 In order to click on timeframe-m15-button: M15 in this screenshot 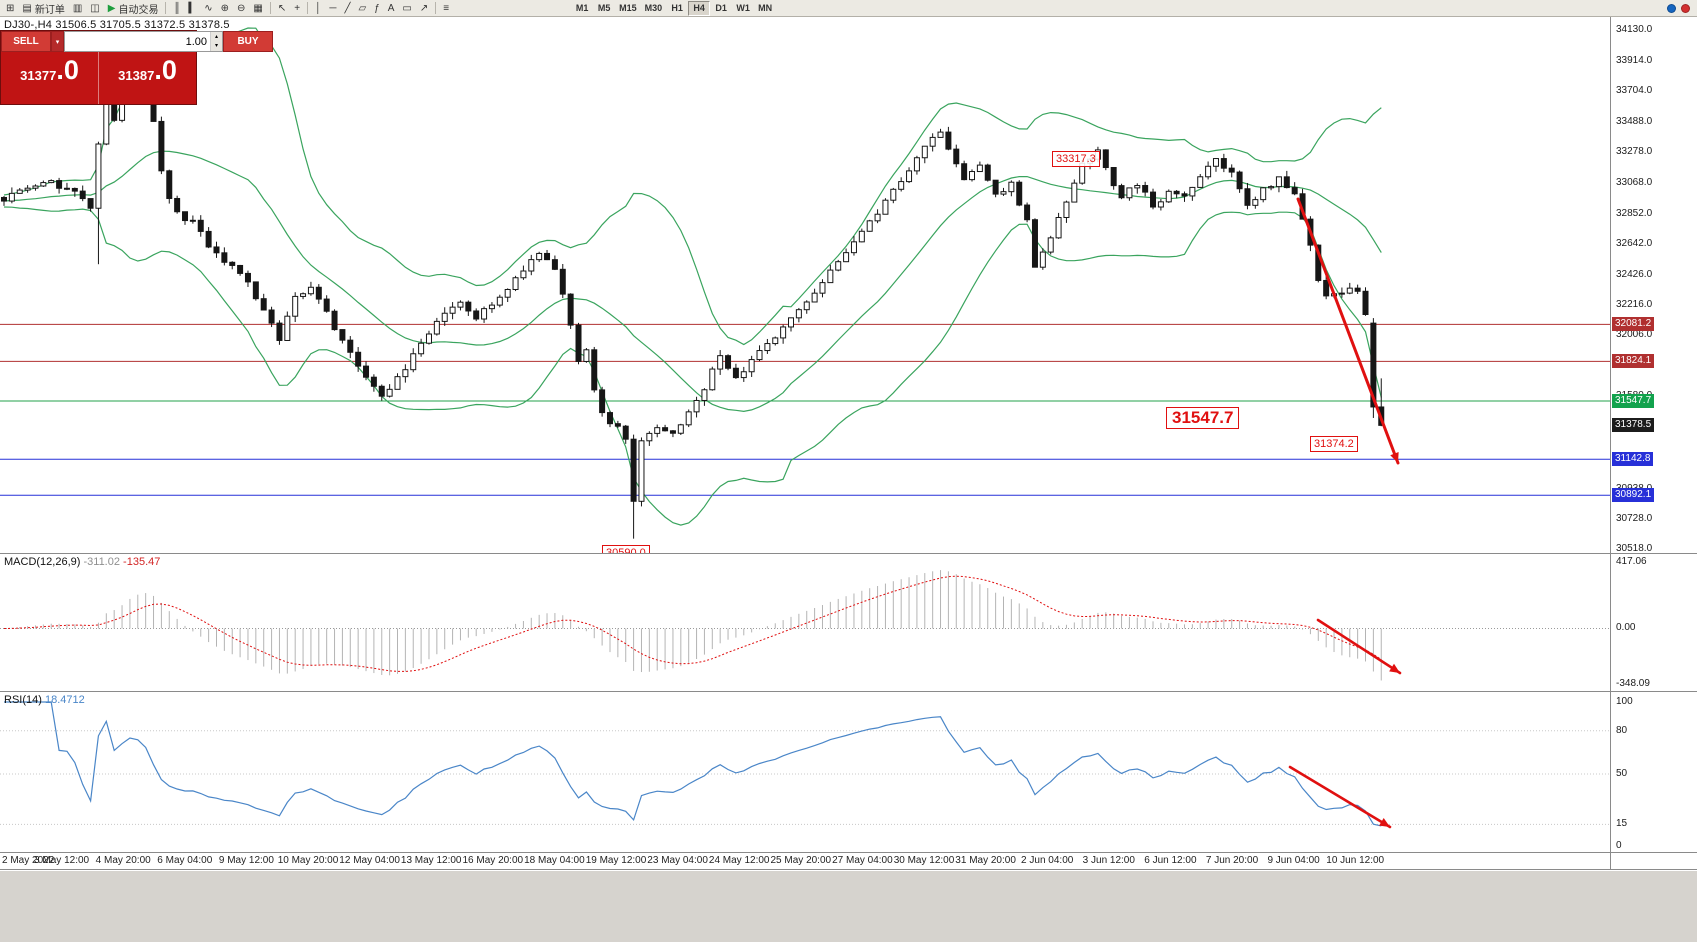, I will do `click(628, 8)`.